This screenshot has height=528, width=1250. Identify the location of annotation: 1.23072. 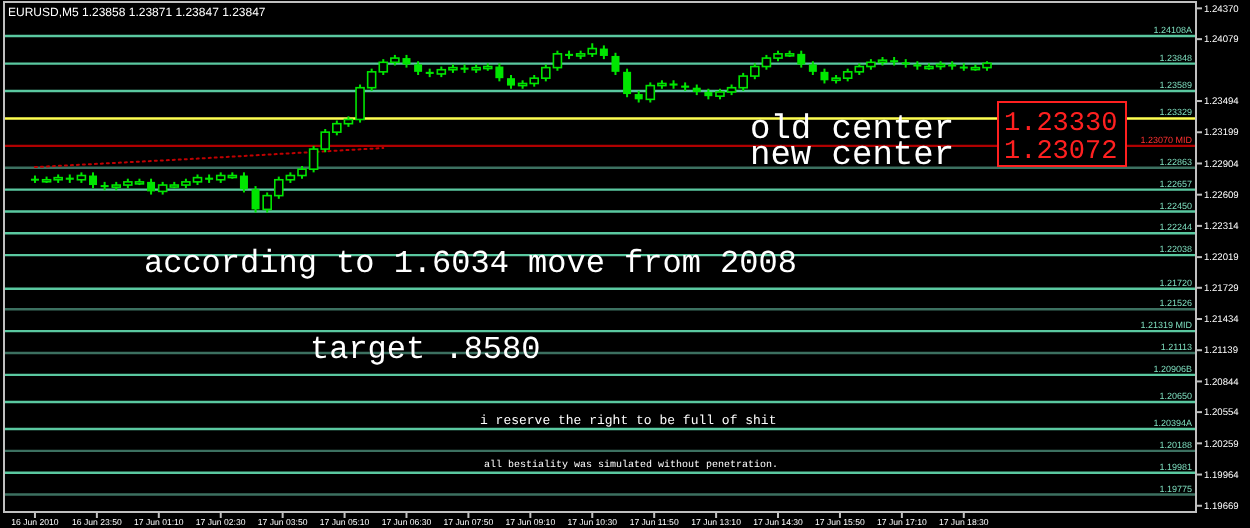
(1061, 153).